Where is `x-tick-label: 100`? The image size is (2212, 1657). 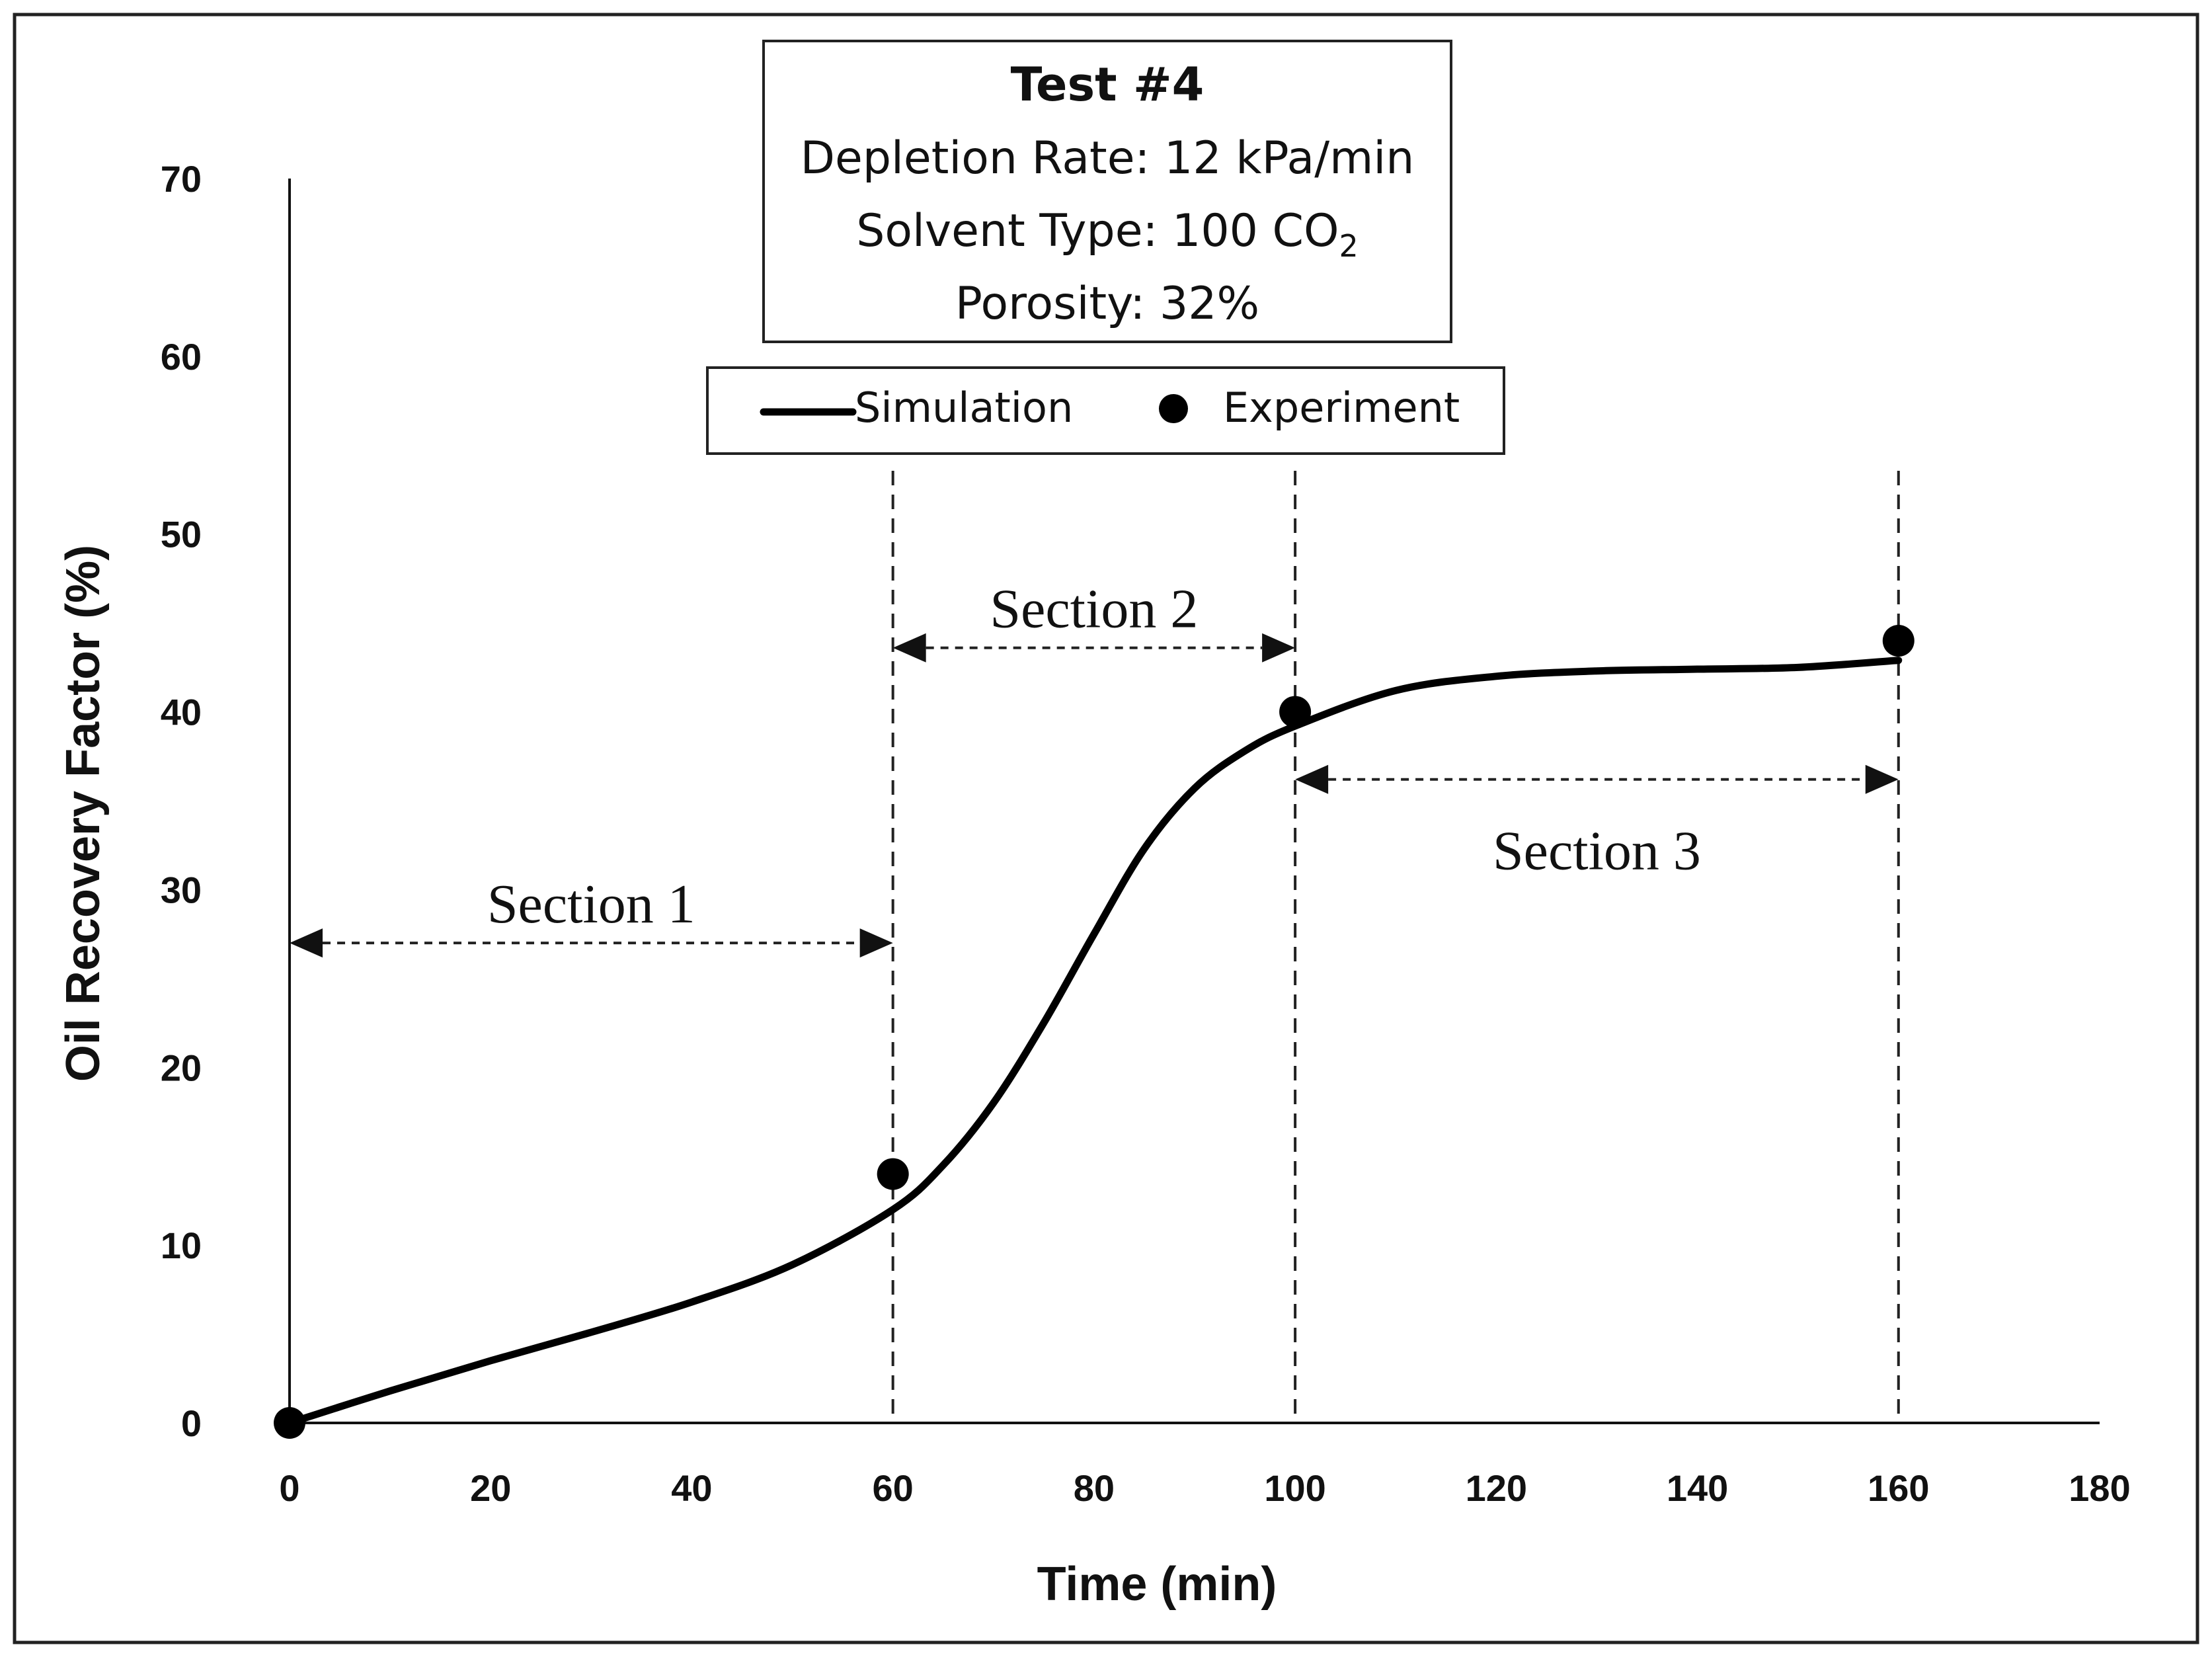 x-tick-label: 100 is located at coordinates (1294, 1488).